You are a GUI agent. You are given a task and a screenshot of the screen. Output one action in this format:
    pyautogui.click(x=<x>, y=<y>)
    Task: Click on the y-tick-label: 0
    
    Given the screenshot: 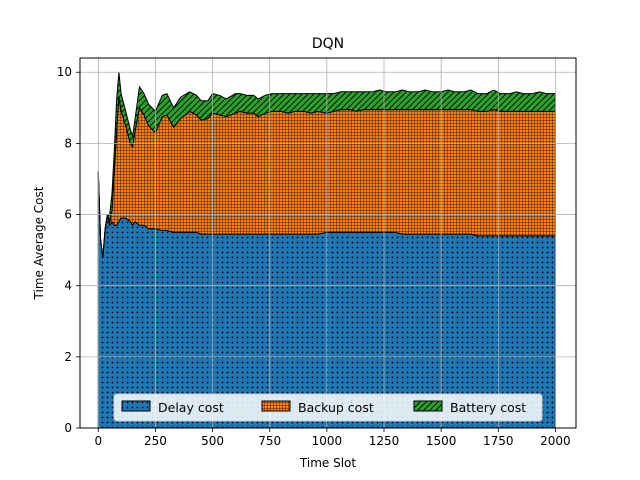 What is the action you would take?
    pyautogui.click(x=68, y=428)
    